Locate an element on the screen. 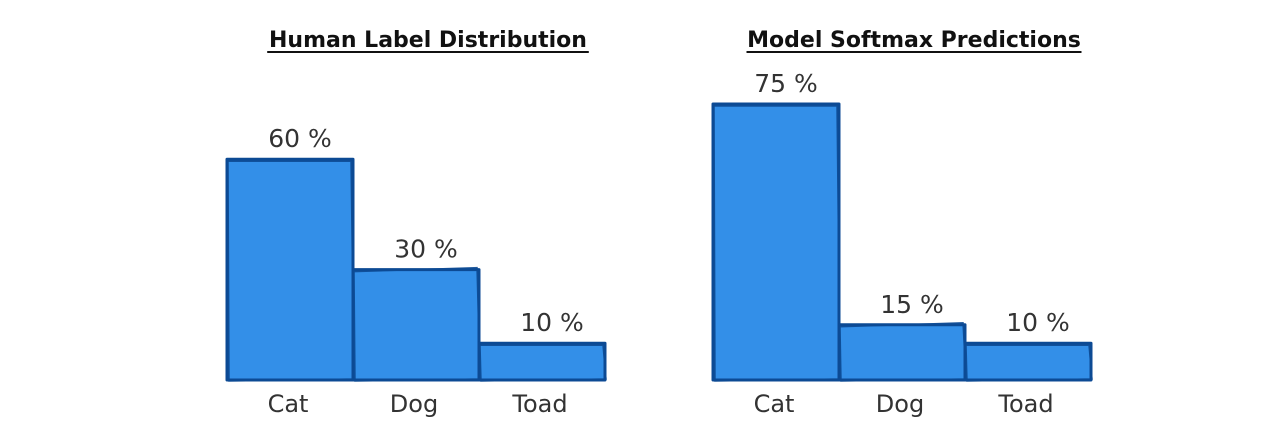  chart-title: Model Softmax Predictions is located at coordinates (914, 40).